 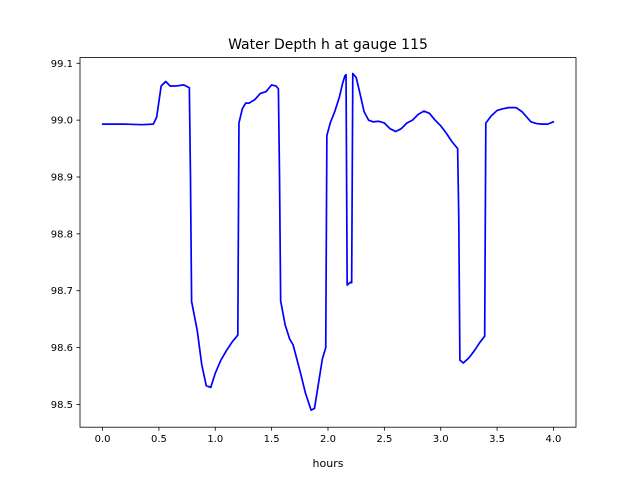 I want to click on x-tick-label: 0.5, so click(x=159, y=439).